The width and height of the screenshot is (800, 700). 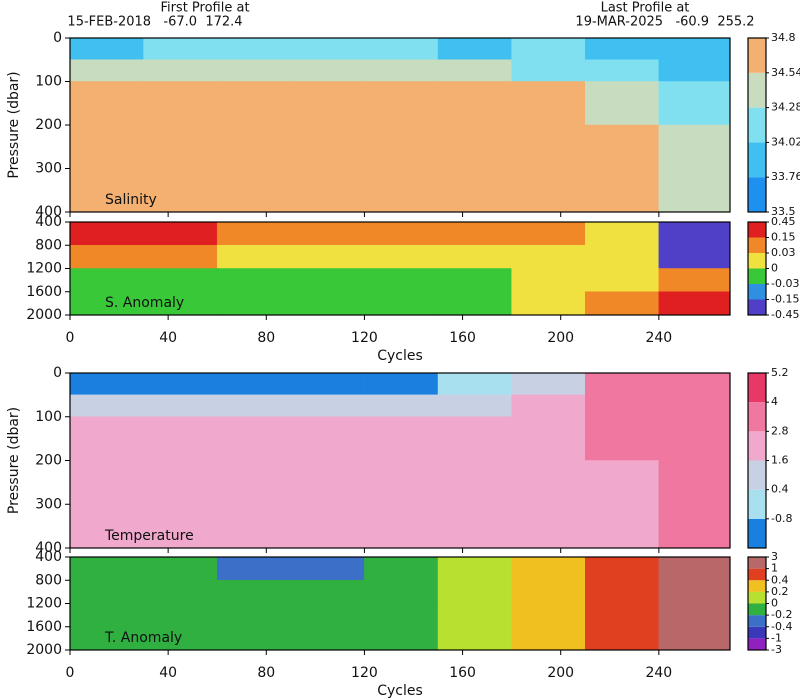 What do you see at coordinates (560, 338) in the screenshot?
I see `x-tick-label: 200` at bounding box center [560, 338].